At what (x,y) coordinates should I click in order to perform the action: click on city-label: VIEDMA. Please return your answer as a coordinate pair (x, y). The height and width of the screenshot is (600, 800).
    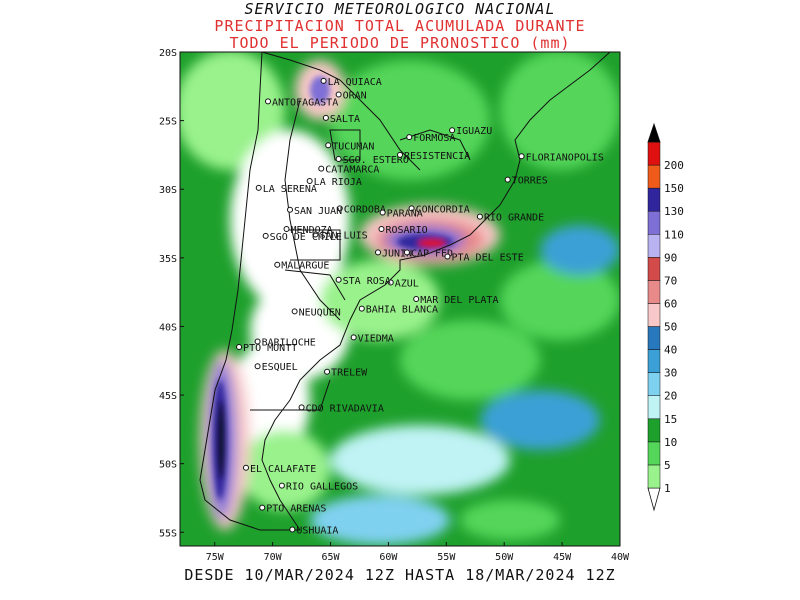
    Looking at the image, I should click on (376, 338).